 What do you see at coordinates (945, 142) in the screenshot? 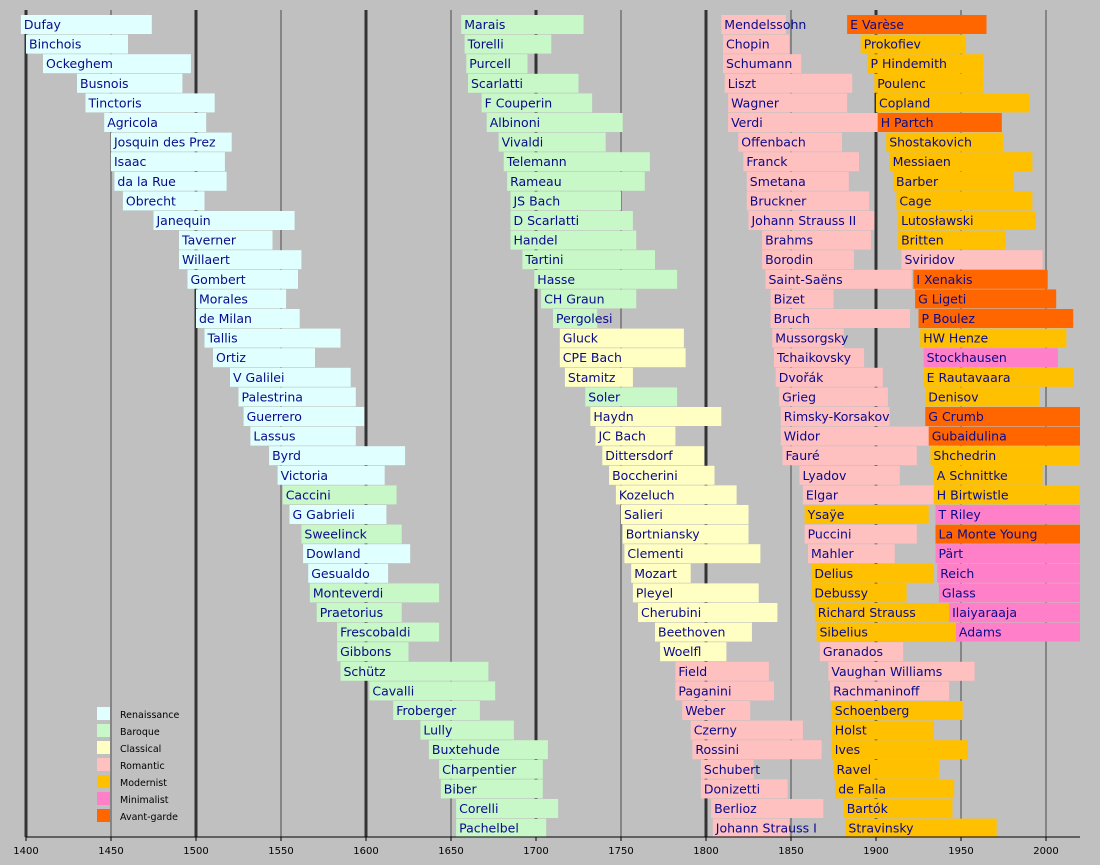
I see `composer-bar-shostakovich` at bounding box center [945, 142].